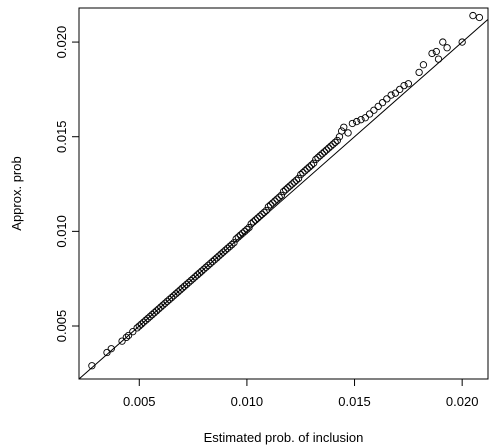 The image size is (495, 448). Describe the element at coordinates (61, 231) in the screenshot. I see `y-tick-label: 0.010` at that location.